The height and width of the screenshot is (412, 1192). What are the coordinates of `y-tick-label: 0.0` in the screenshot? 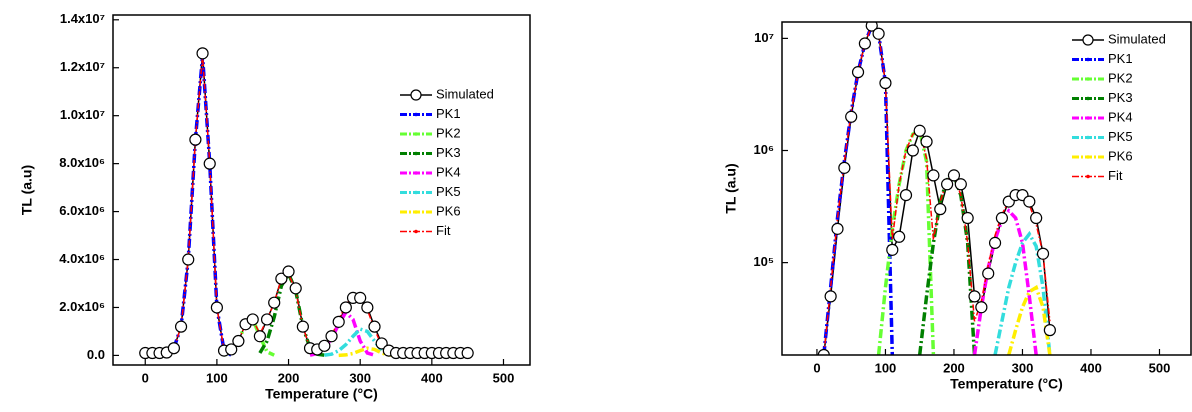 It's located at (96, 354).